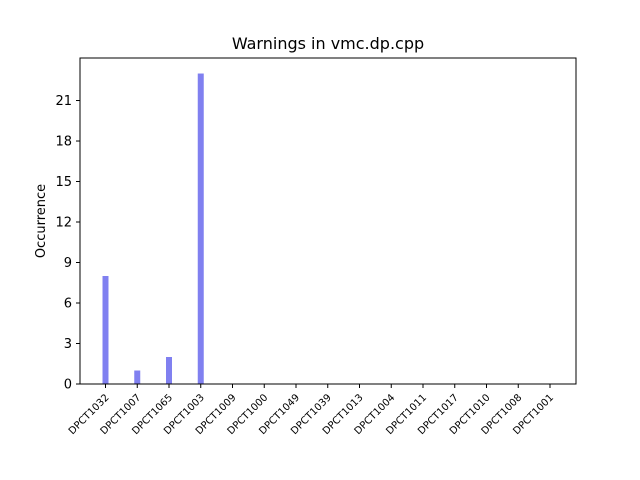 Image resolution: width=640 pixels, height=480 pixels. Describe the element at coordinates (67, 243) in the screenshot. I see `y-ticks-layer: 0 3 6 9 12 15 18 21` at that location.